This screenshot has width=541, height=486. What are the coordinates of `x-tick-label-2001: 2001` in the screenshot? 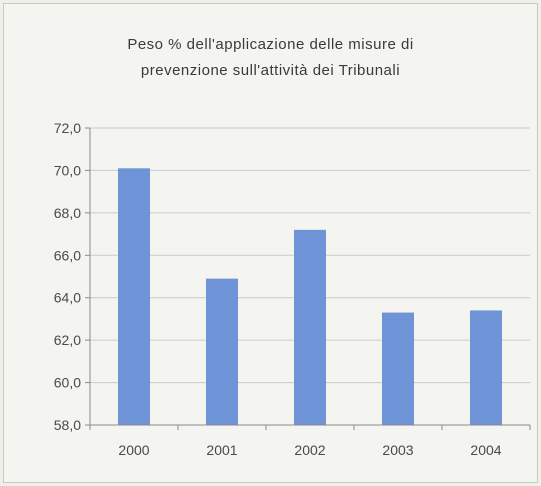 It's located at (221, 450).